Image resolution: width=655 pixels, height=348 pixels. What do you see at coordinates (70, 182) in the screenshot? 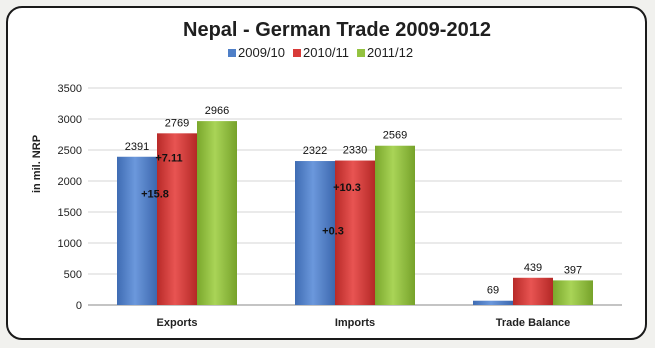
I see `y-tick-label: 2000` at bounding box center [70, 182].